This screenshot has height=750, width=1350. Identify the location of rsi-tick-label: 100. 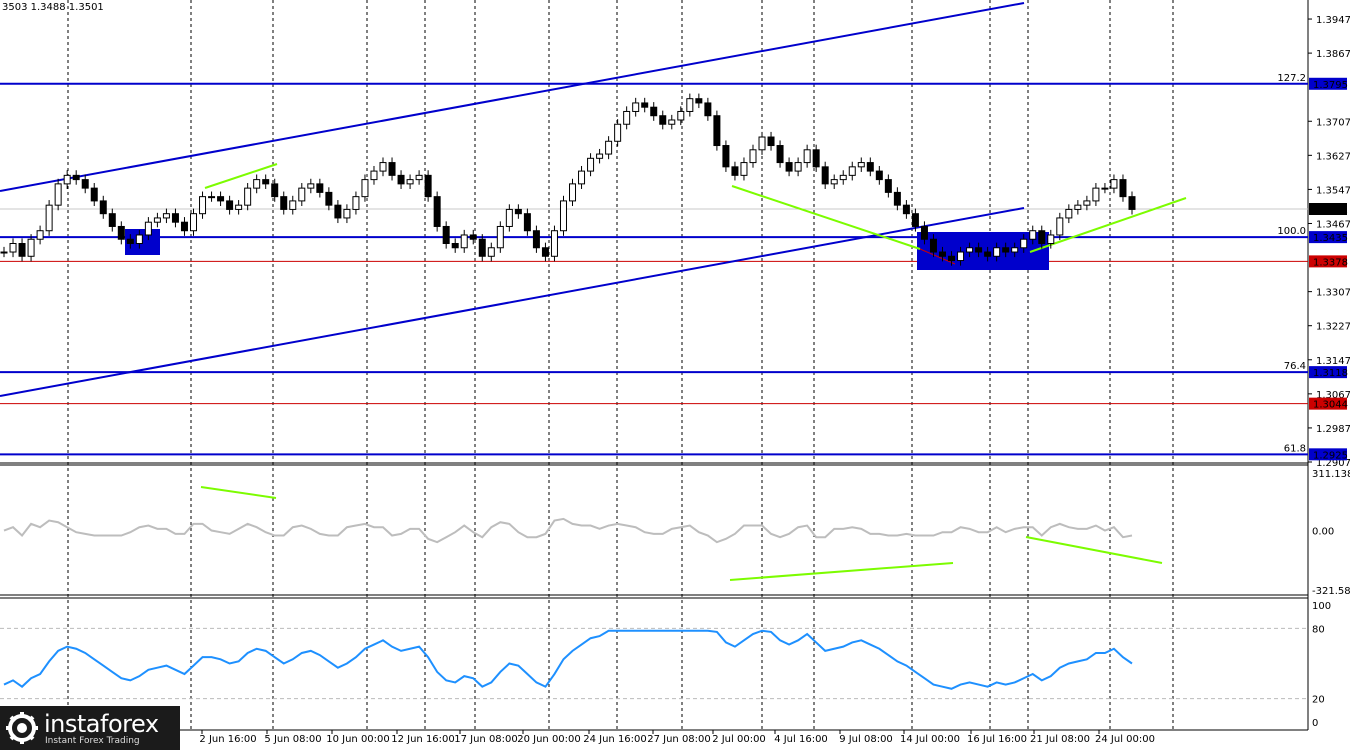
(1321, 606).